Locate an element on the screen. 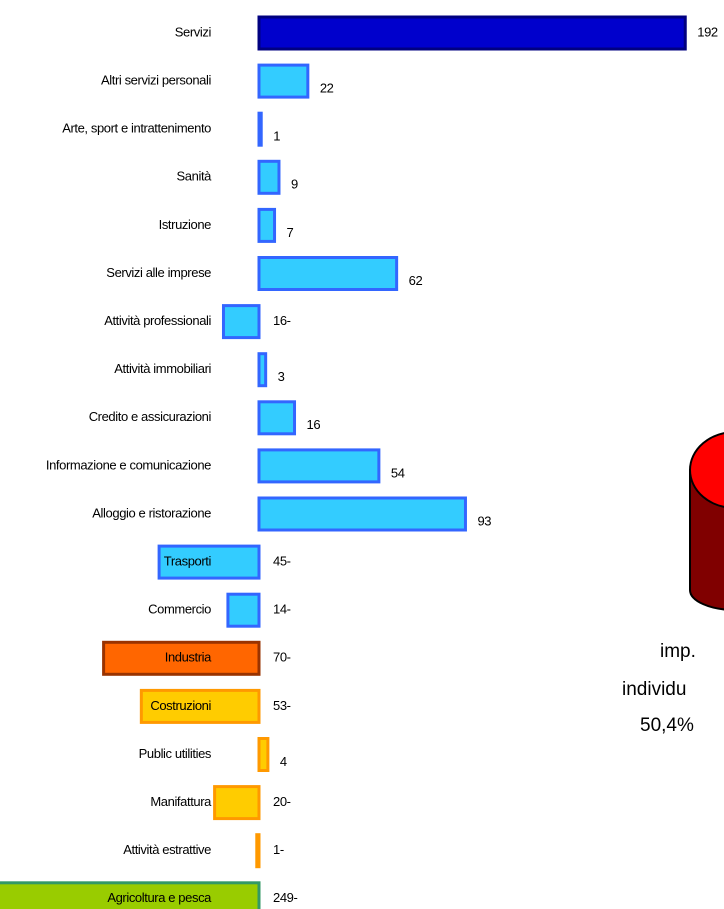 This screenshot has width=724, height=909. value-label: 54 is located at coordinates (398, 472).